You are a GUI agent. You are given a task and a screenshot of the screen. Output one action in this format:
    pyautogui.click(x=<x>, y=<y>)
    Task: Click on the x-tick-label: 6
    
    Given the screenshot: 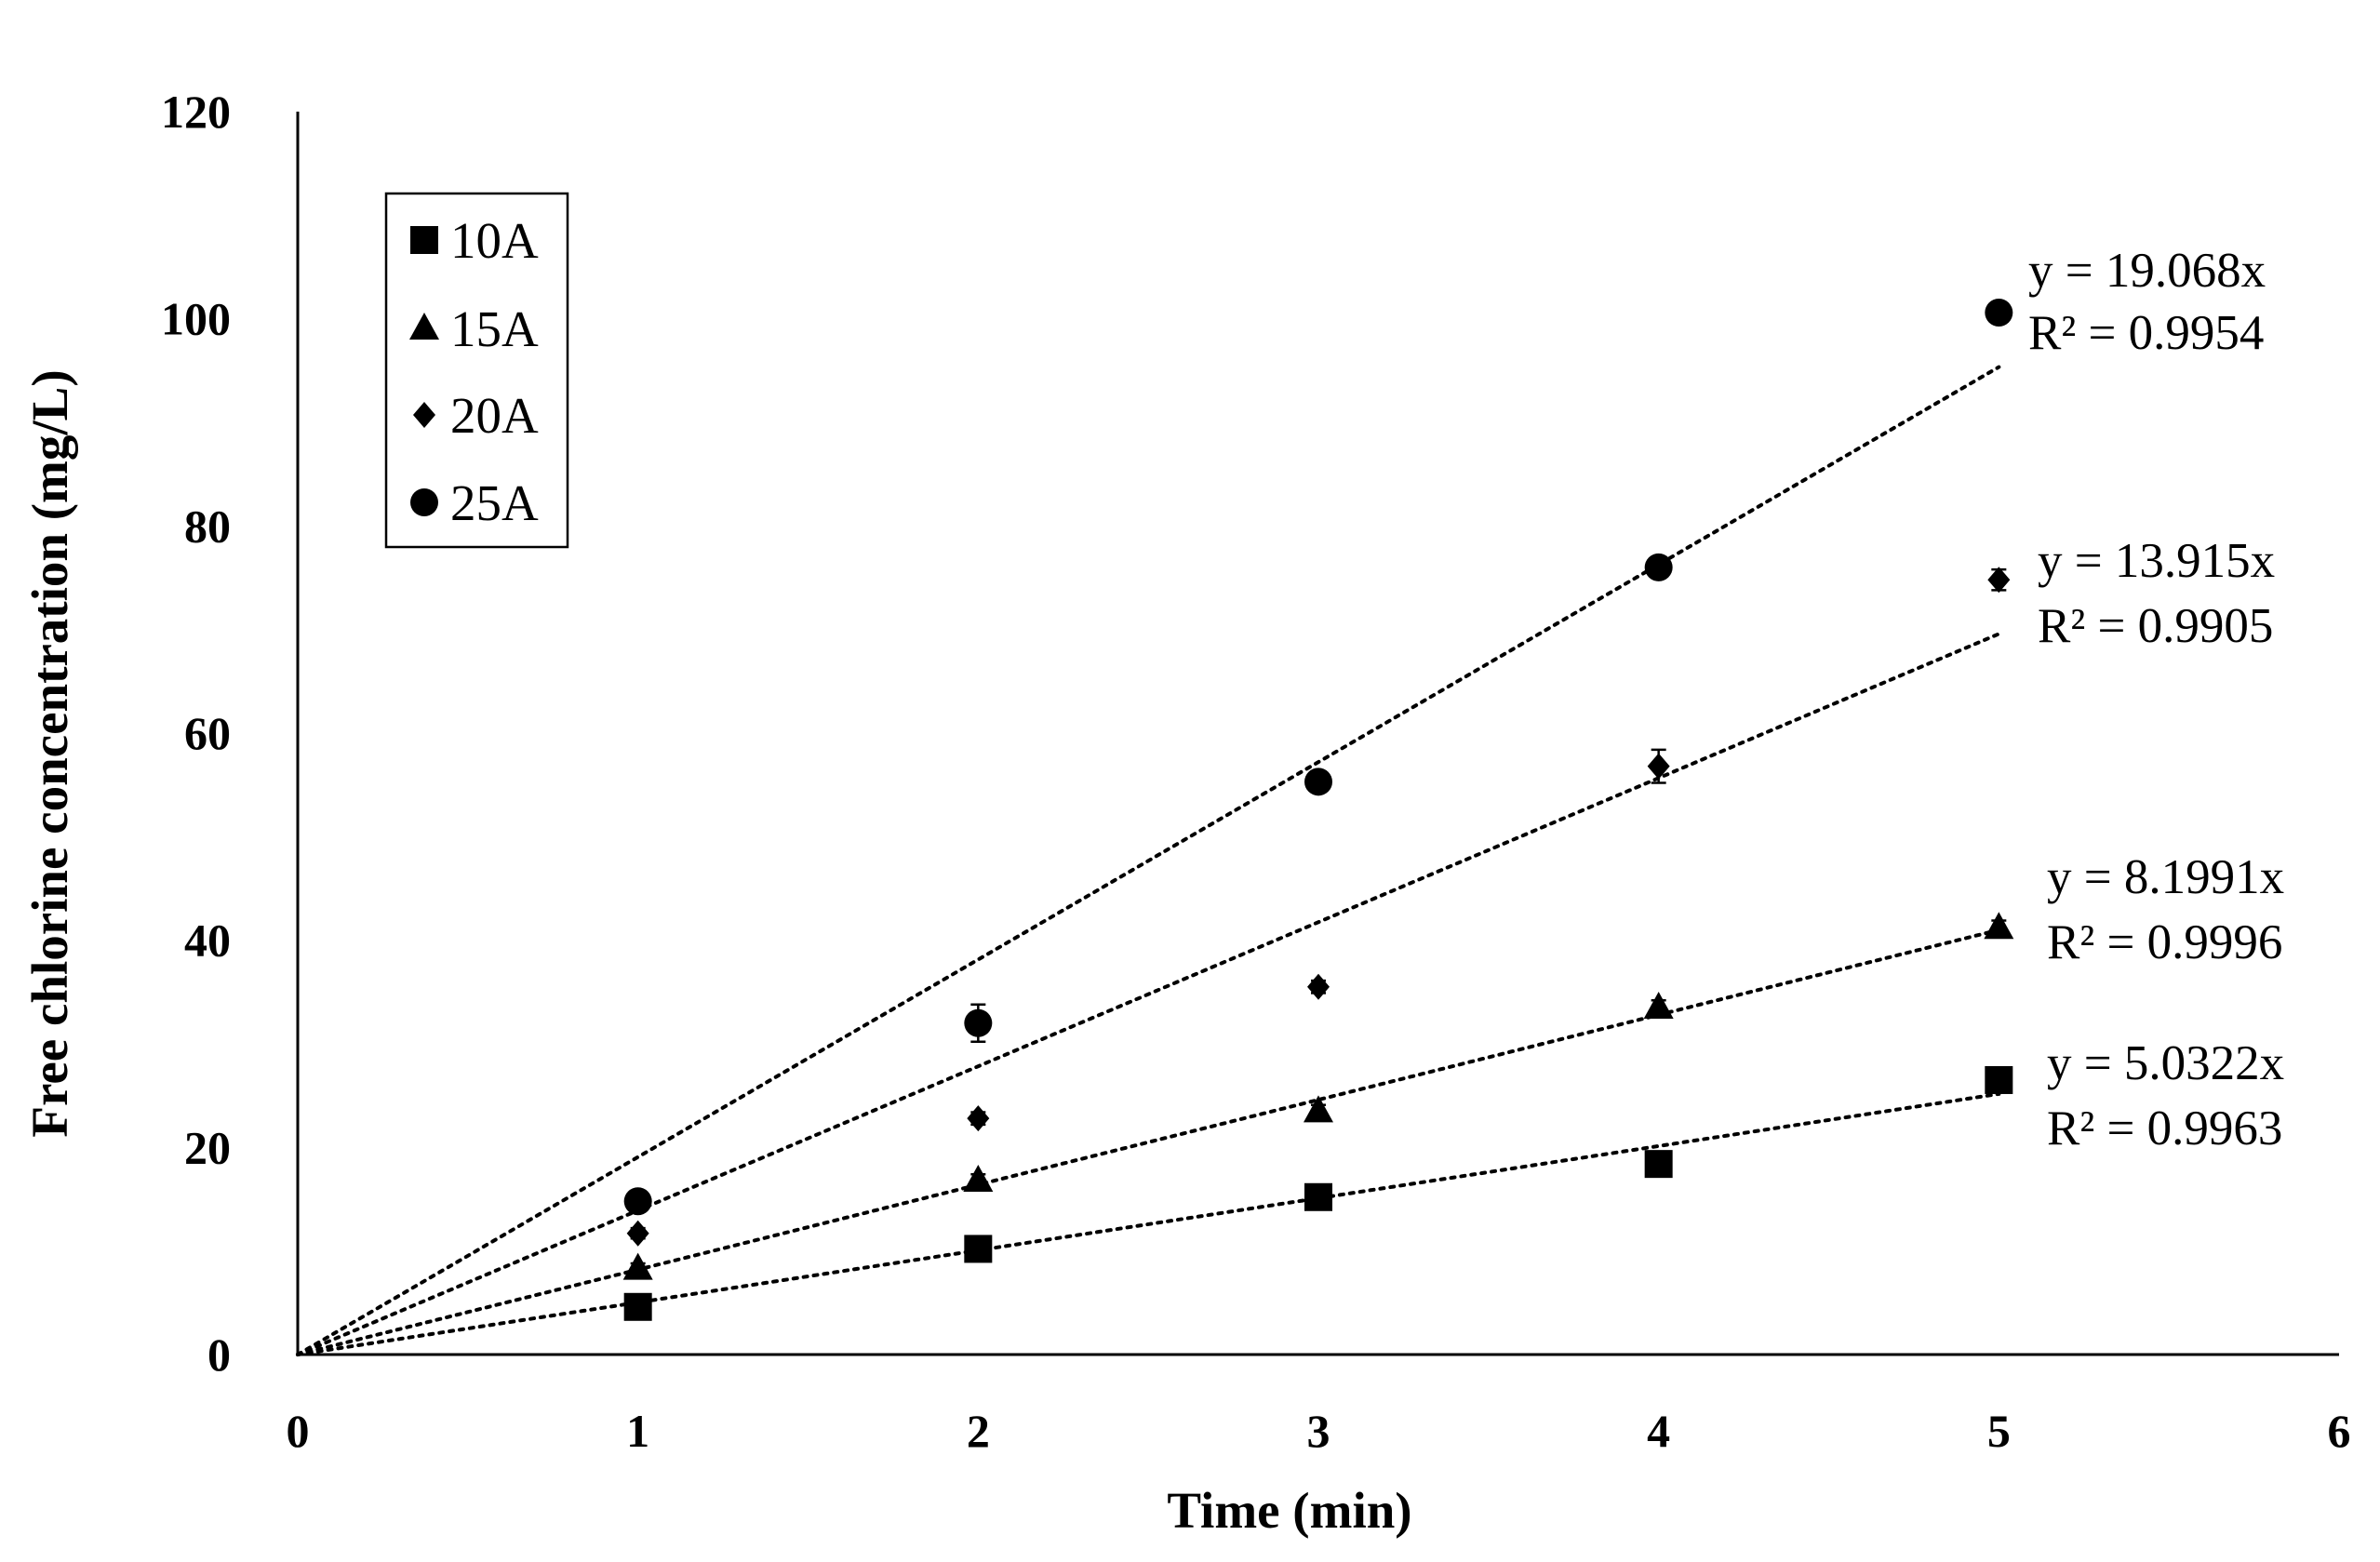 What is the action you would take?
    pyautogui.click(x=2339, y=1431)
    